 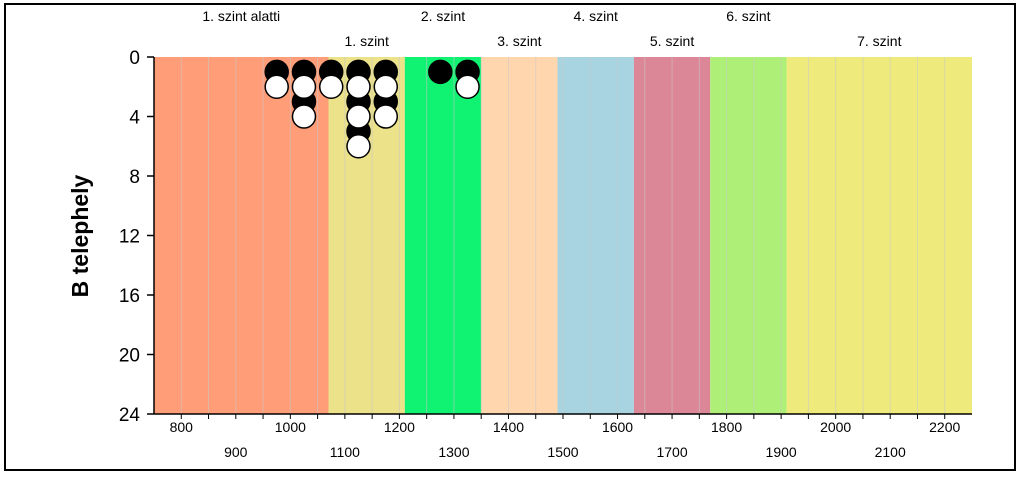 What do you see at coordinates (182, 427) in the screenshot?
I see `x-tick-label: 800` at bounding box center [182, 427].